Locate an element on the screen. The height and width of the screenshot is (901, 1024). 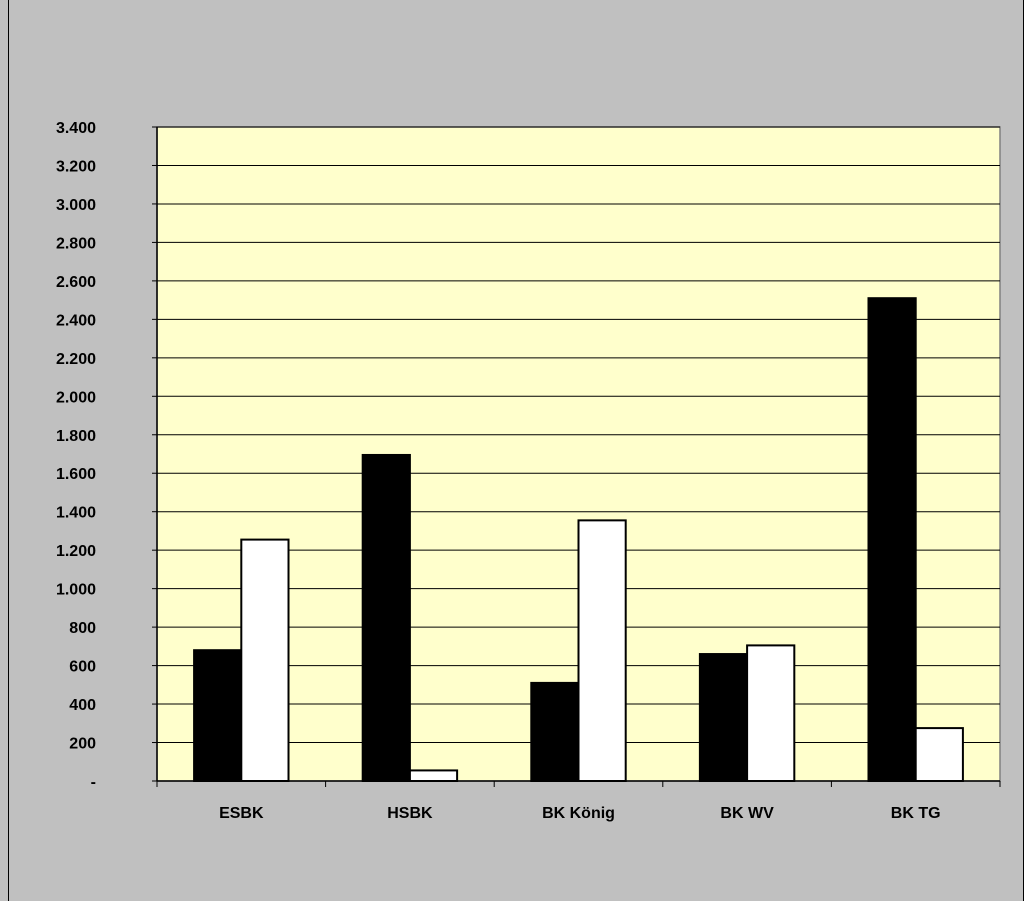
y-tick-label: 2.400 is located at coordinates (76, 320).